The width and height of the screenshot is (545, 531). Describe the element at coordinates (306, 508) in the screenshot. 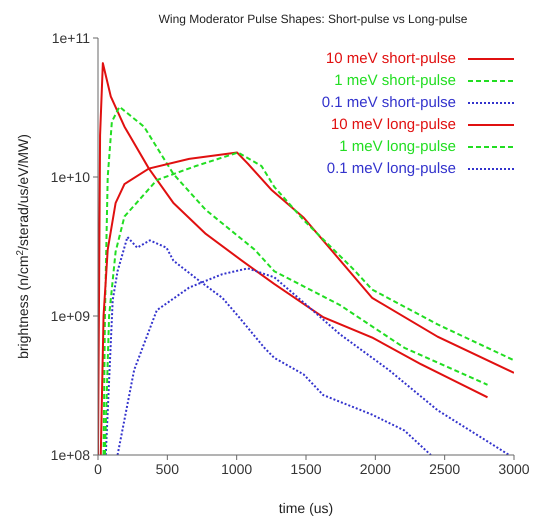

I see `x-axis-title: time (us)` at that location.